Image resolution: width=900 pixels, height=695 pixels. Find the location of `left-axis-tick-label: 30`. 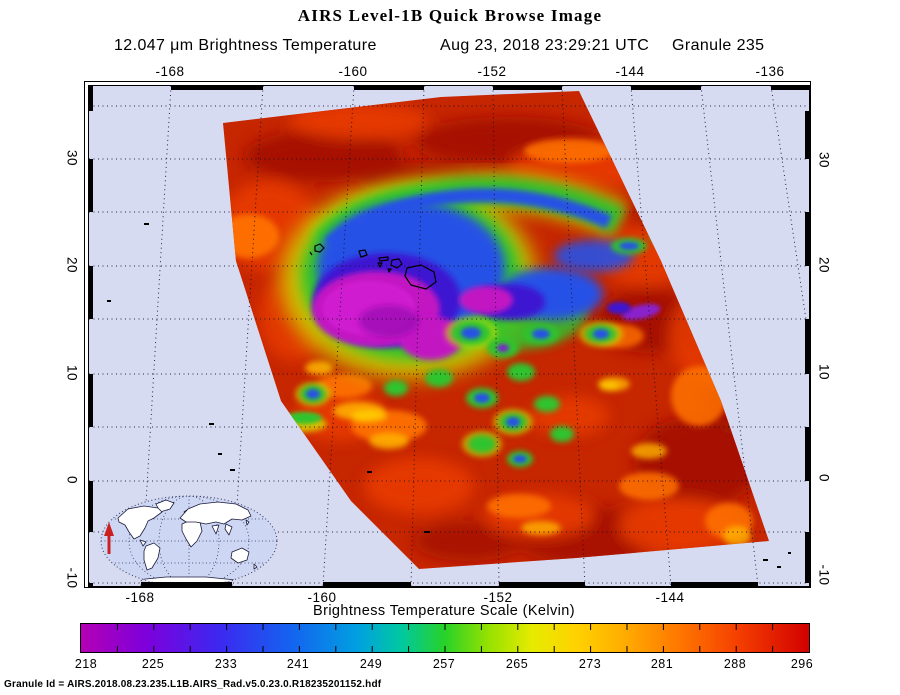

left-axis-tick-label: 30 is located at coordinates (72, 158).